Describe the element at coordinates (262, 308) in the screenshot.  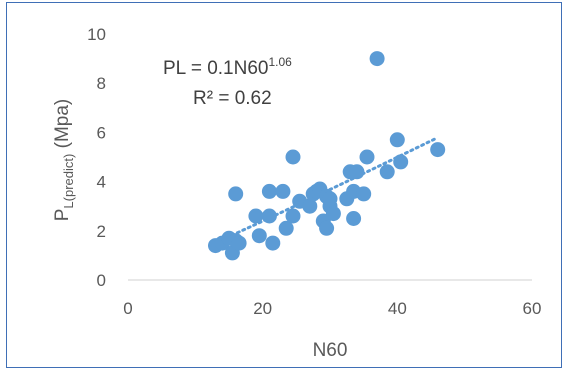
I see `x-tick-label: 20` at that location.